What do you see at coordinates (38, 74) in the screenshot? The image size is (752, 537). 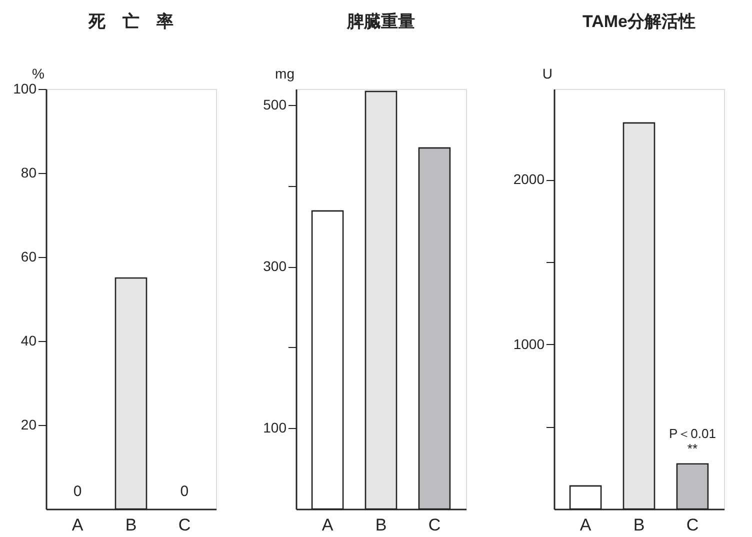 I see `y-axis-title: %` at bounding box center [38, 74].